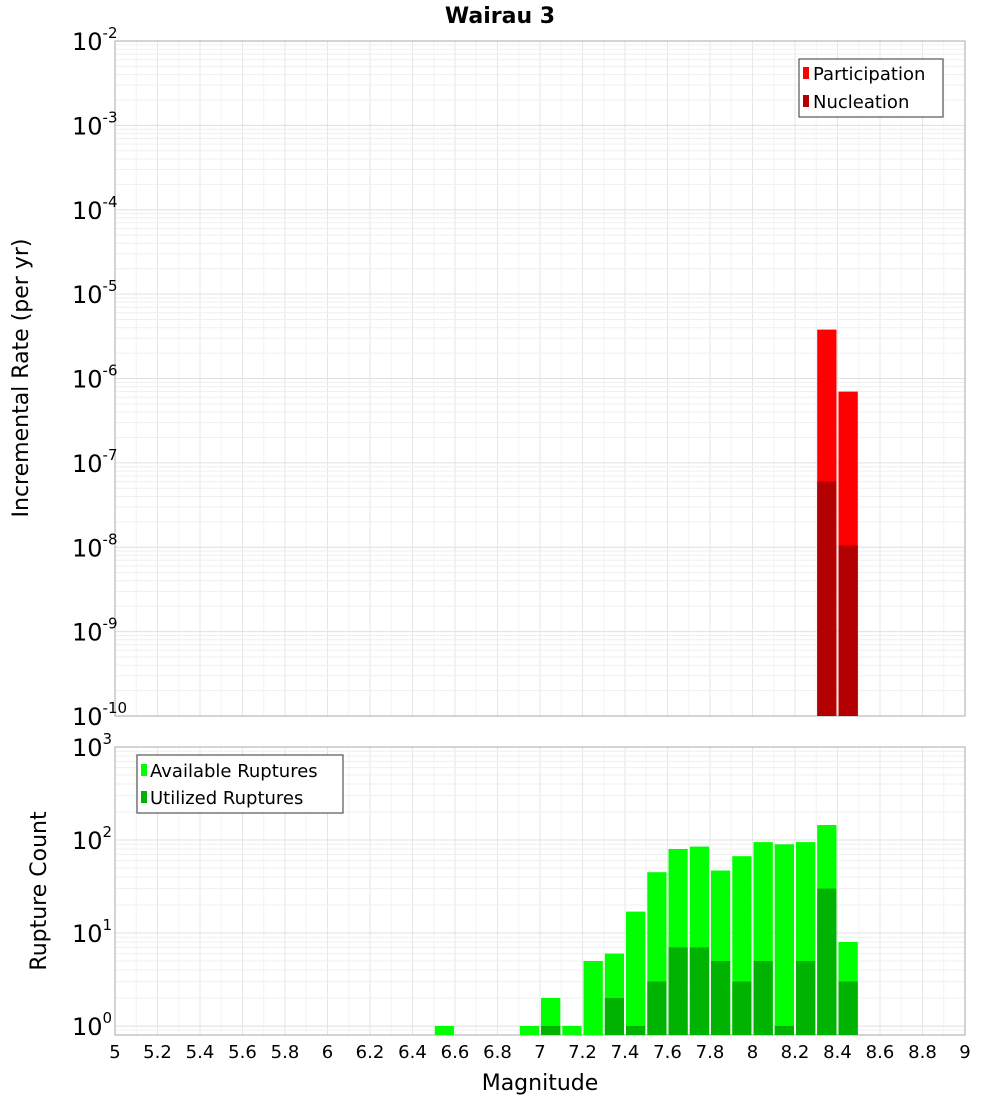 This screenshot has height=1100, width=1000. I want to click on top-legend: Participation Nucleation, so click(871, 88).